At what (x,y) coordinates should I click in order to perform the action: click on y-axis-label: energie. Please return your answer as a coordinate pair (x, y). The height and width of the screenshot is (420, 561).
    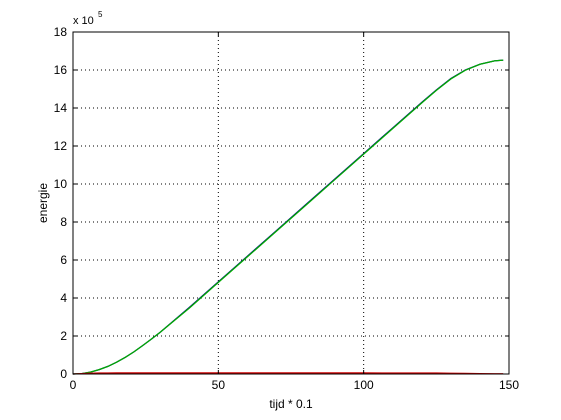
    Looking at the image, I should click on (43, 203).